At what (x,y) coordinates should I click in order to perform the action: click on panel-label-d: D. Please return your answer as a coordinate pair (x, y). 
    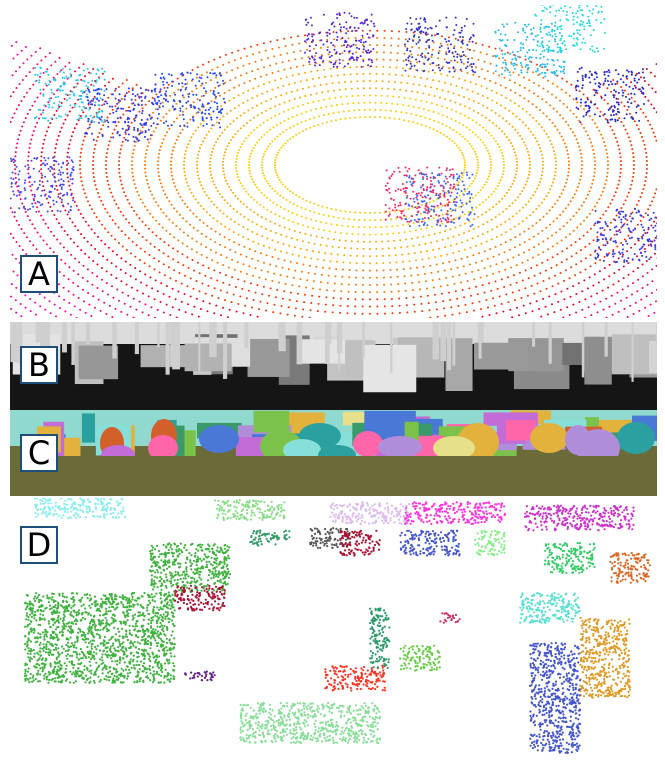
    Looking at the image, I should click on (39, 545).